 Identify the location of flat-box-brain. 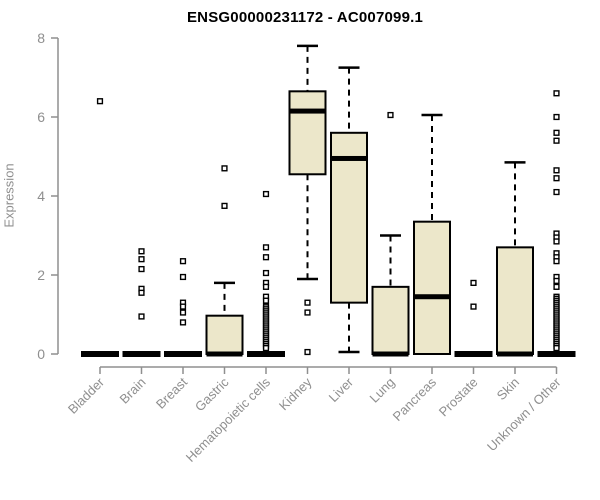
(141, 354).